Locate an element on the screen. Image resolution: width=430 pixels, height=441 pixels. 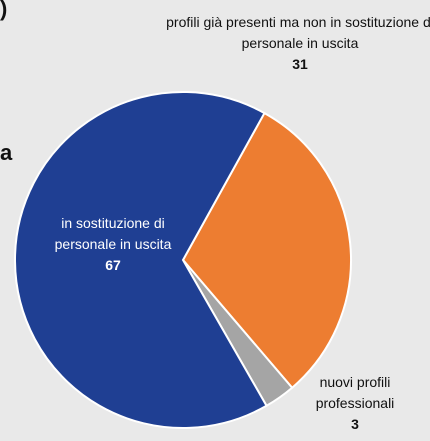
cropped-text: a is located at coordinates (6, 152).